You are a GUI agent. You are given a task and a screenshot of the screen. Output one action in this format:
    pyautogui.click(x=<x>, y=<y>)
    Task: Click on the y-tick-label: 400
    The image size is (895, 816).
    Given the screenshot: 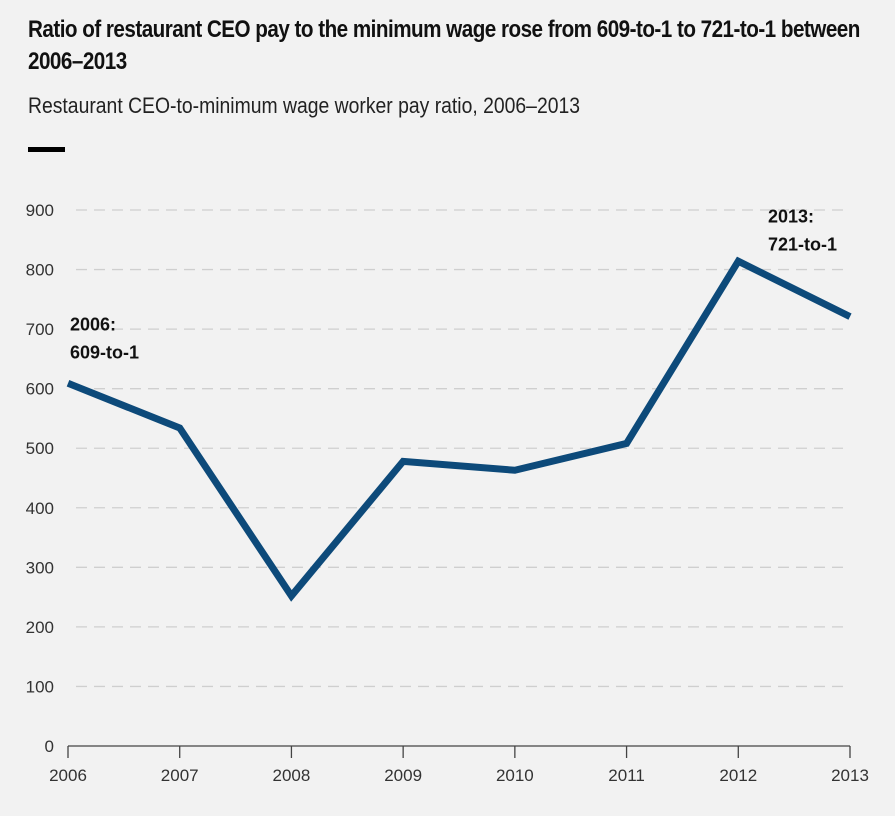 What is the action you would take?
    pyautogui.click(x=40, y=508)
    